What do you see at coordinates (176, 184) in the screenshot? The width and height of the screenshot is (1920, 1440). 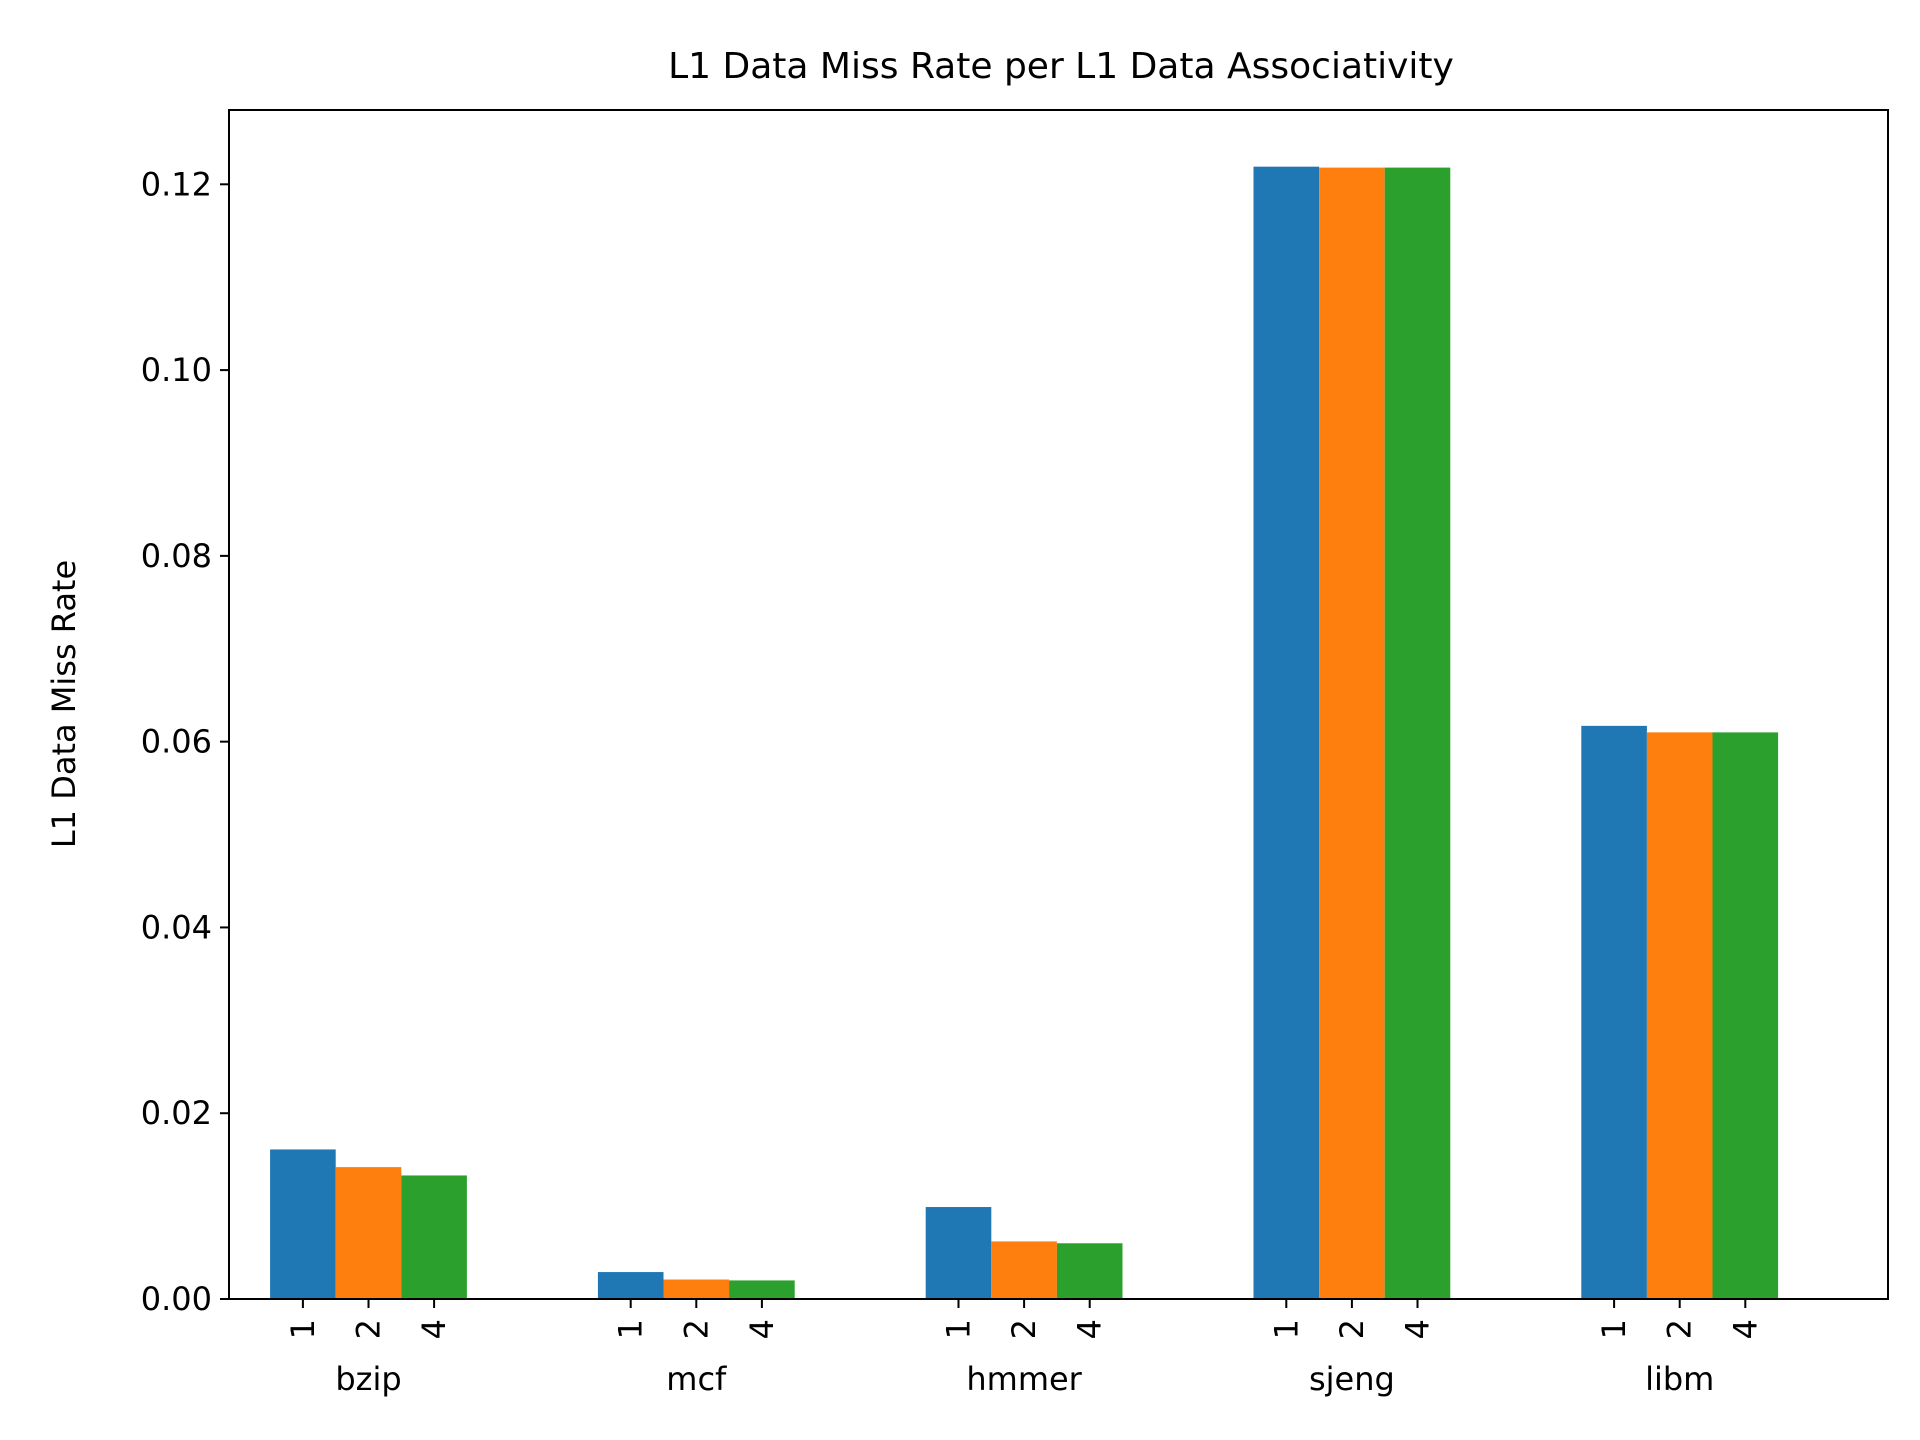 I see `y-tick-label: 0.12` at bounding box center [176, 184].